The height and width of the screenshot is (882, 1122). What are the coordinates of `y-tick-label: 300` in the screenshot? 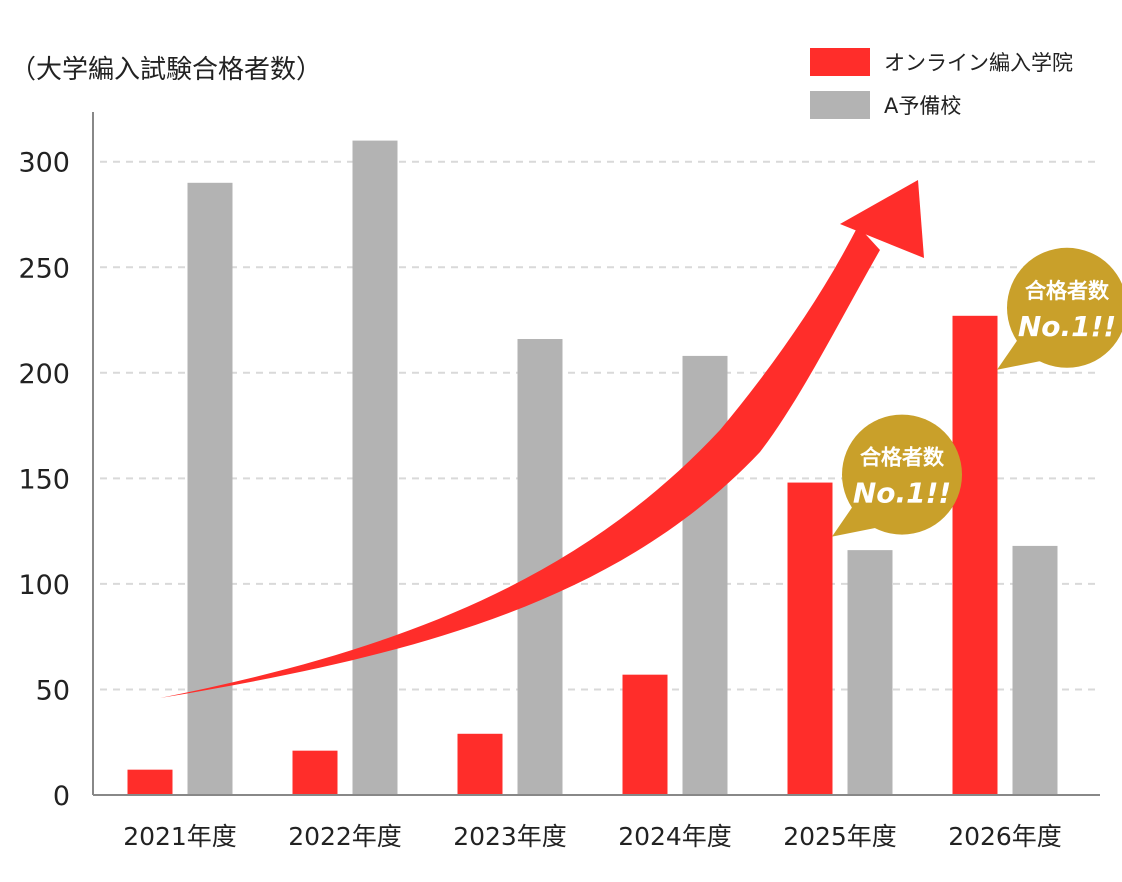 It's located at (44, 163).